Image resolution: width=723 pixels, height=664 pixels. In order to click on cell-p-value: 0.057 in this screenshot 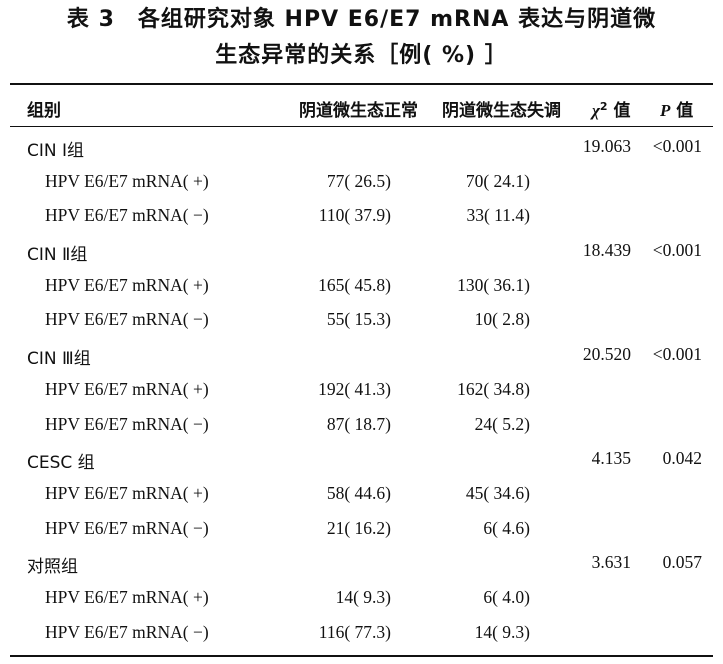, I will do `click(682, 562)`.